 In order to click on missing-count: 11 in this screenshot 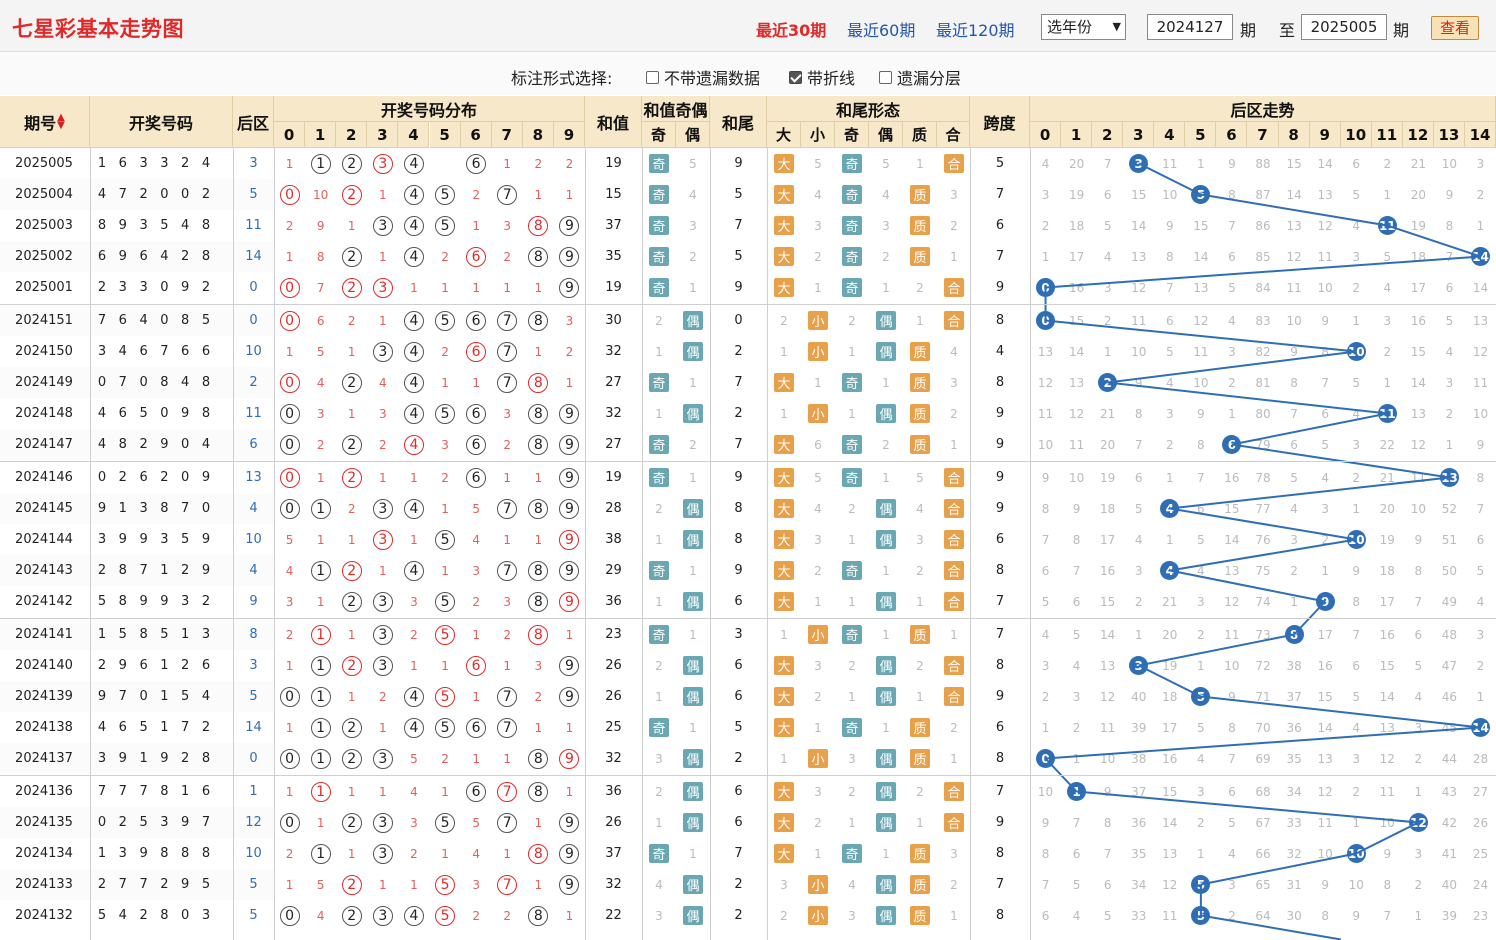, I will do `click(1108, 727)`.